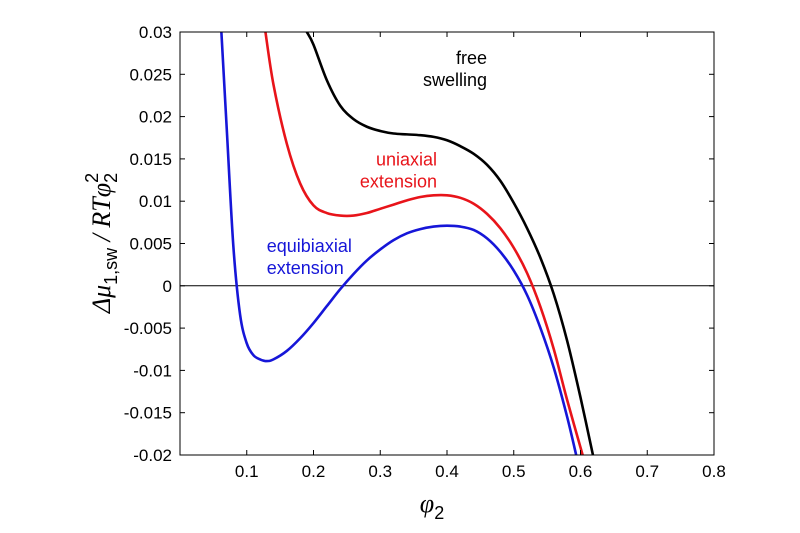  Describe the element at coordinates (406, 160) in the screenshot. I see `annotation-uniaxial: uniaxial` at that location.